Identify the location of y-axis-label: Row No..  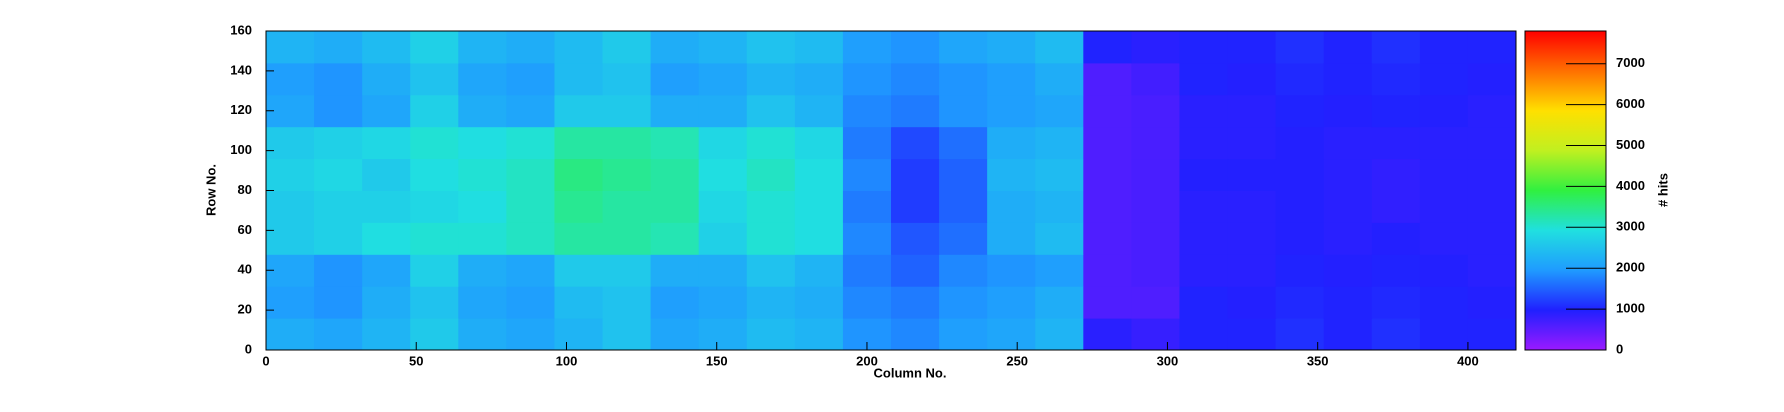
(210, 190).